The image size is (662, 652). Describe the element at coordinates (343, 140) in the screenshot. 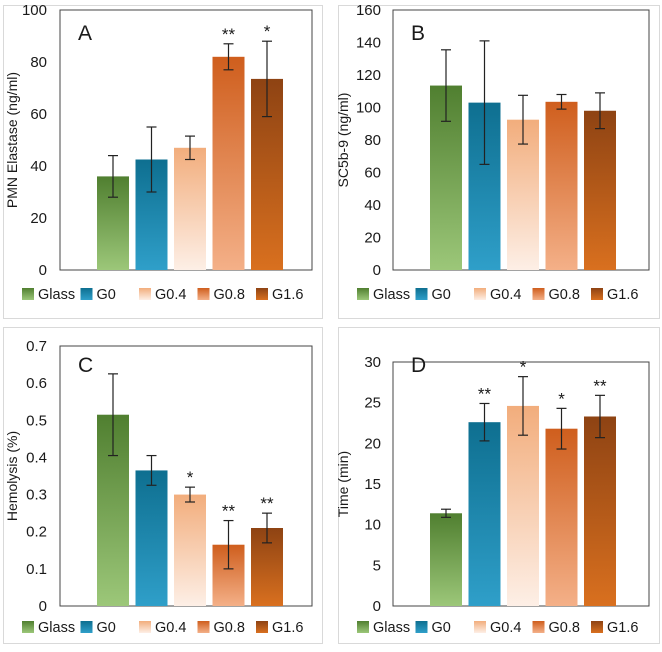

I see `y-axis-title: SC5b-9 (ng/ml)` at that location.